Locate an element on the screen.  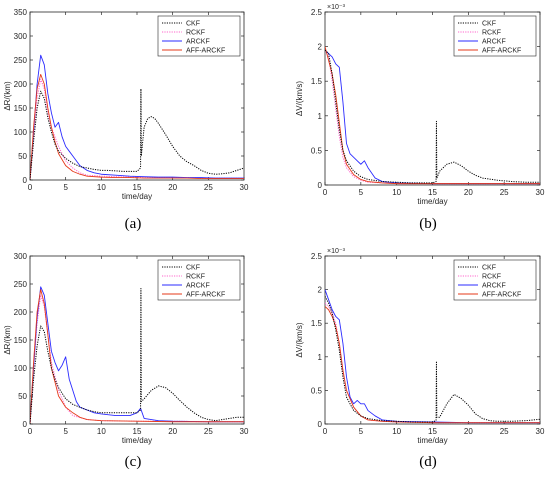
panel-label: (d) is located at coordinates (428, 462).